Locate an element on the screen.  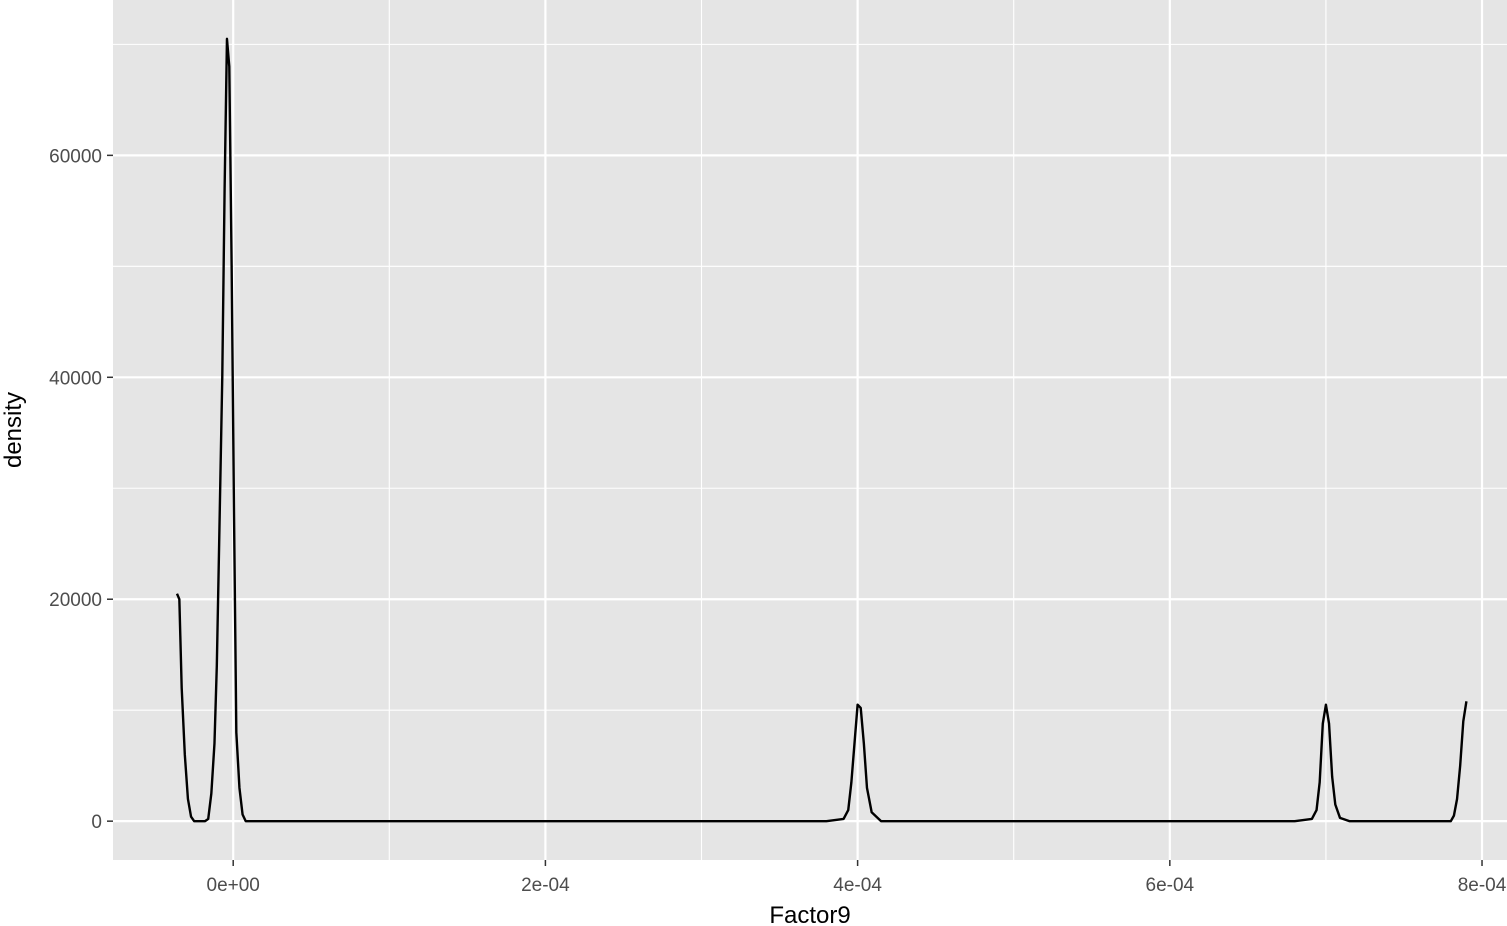
y-tick-label: 40000 is located at coordinates (75, 378).